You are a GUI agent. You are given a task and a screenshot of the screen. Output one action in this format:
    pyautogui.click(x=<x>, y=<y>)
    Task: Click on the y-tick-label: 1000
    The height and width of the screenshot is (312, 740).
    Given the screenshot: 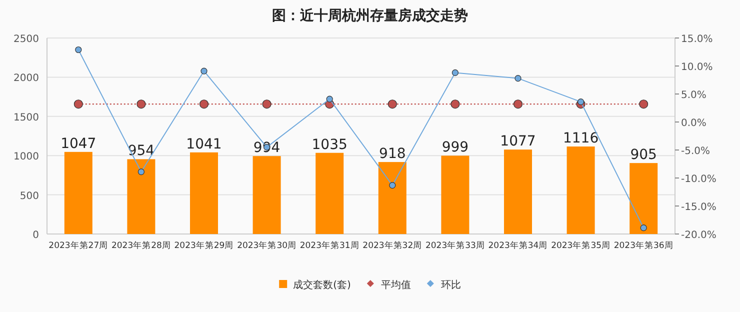 What is the action you would take?
    pyautogui.click(x=26, y=157)
    